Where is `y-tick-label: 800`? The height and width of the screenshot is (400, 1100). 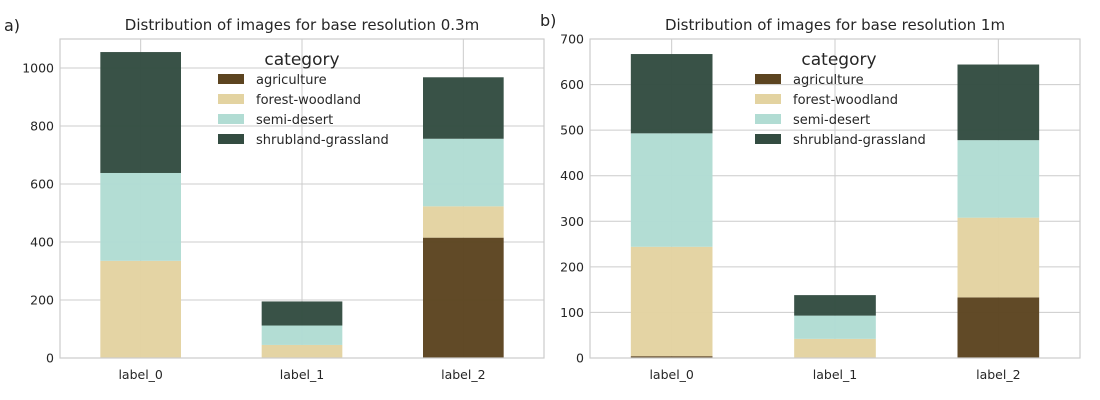
y-tick-label: 800 is located at coordinates (42, 126).